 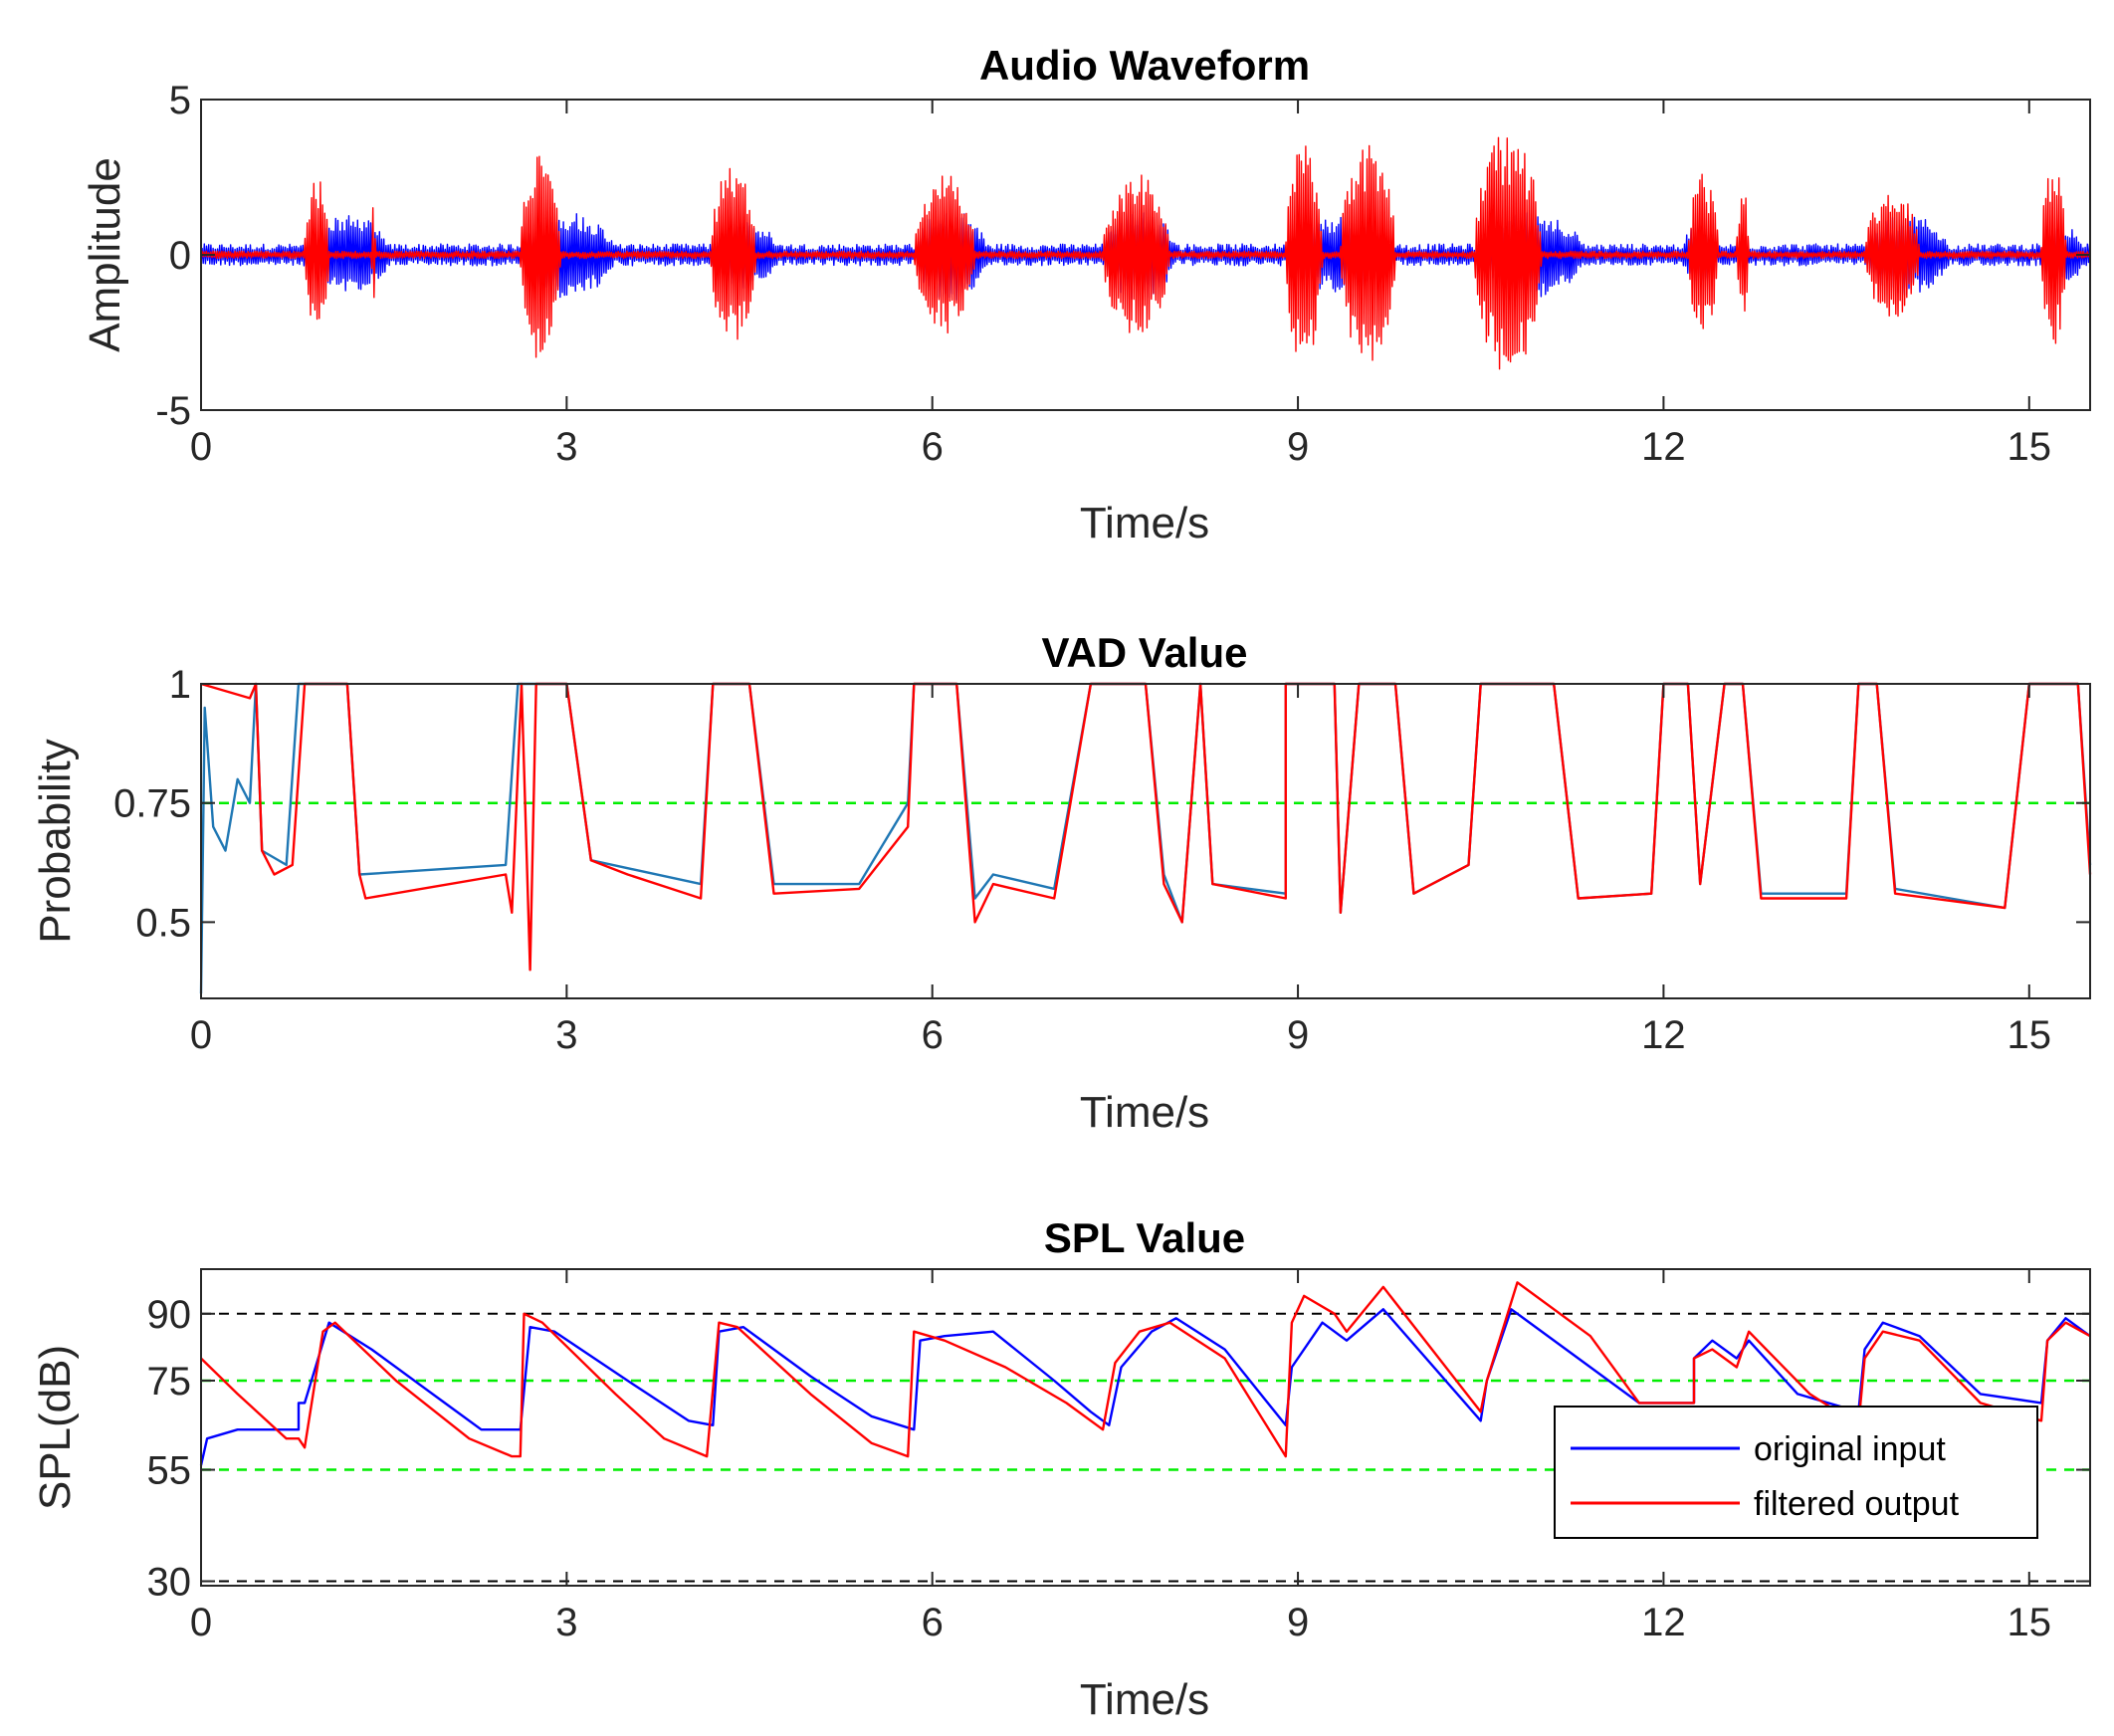 I want to click on waveform-xlabel: Time/s, so click(x=1144, y=523).